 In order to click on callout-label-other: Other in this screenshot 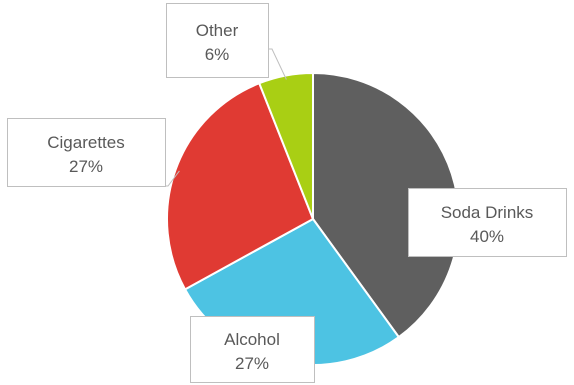, I will do `click(217, 30)`.